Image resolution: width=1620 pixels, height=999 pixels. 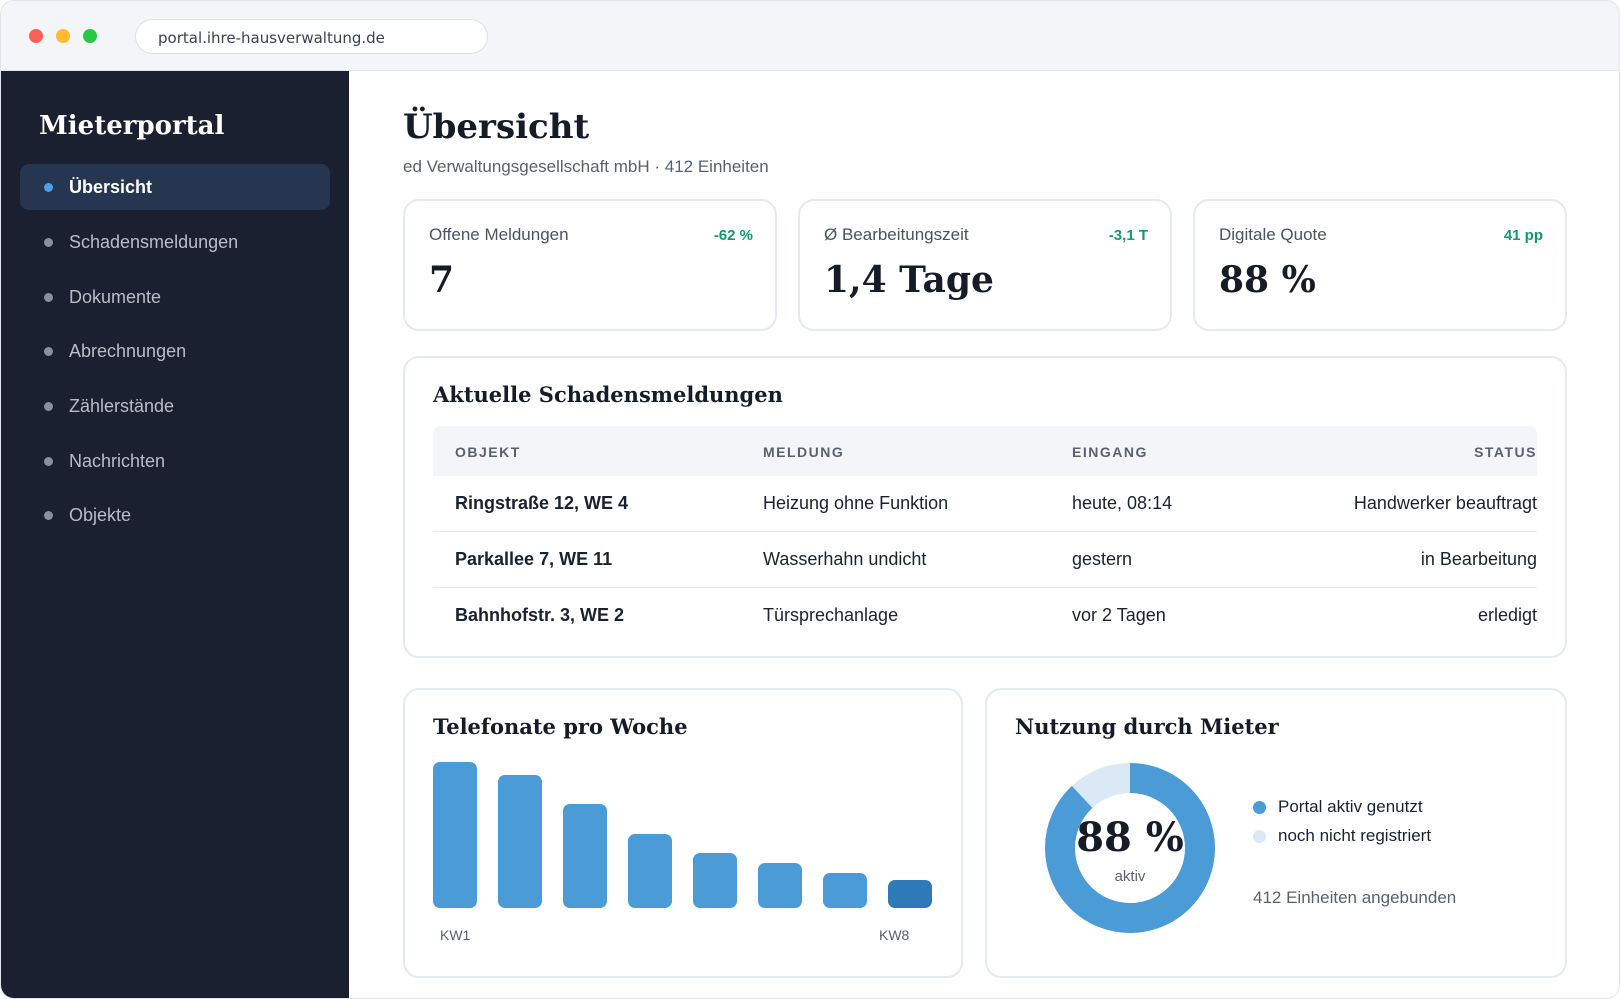 What do you see at coordinates (1119, 615) in the screenshot?
I see `cell-eingang: vor 2 Tagen` at bounding box center [1119, 615].